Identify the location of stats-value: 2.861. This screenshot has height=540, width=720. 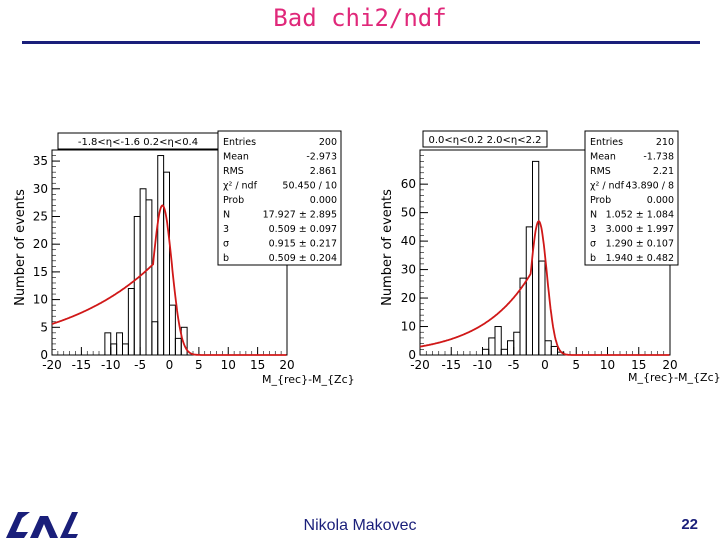
(323, 171).